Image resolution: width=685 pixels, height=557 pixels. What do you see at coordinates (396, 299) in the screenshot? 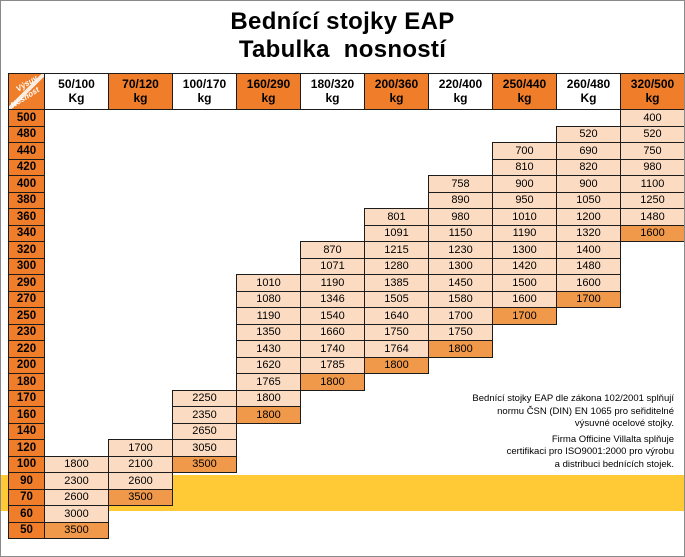
I see `cell-270-200/360: 1505` at bounding box center [396, 299].